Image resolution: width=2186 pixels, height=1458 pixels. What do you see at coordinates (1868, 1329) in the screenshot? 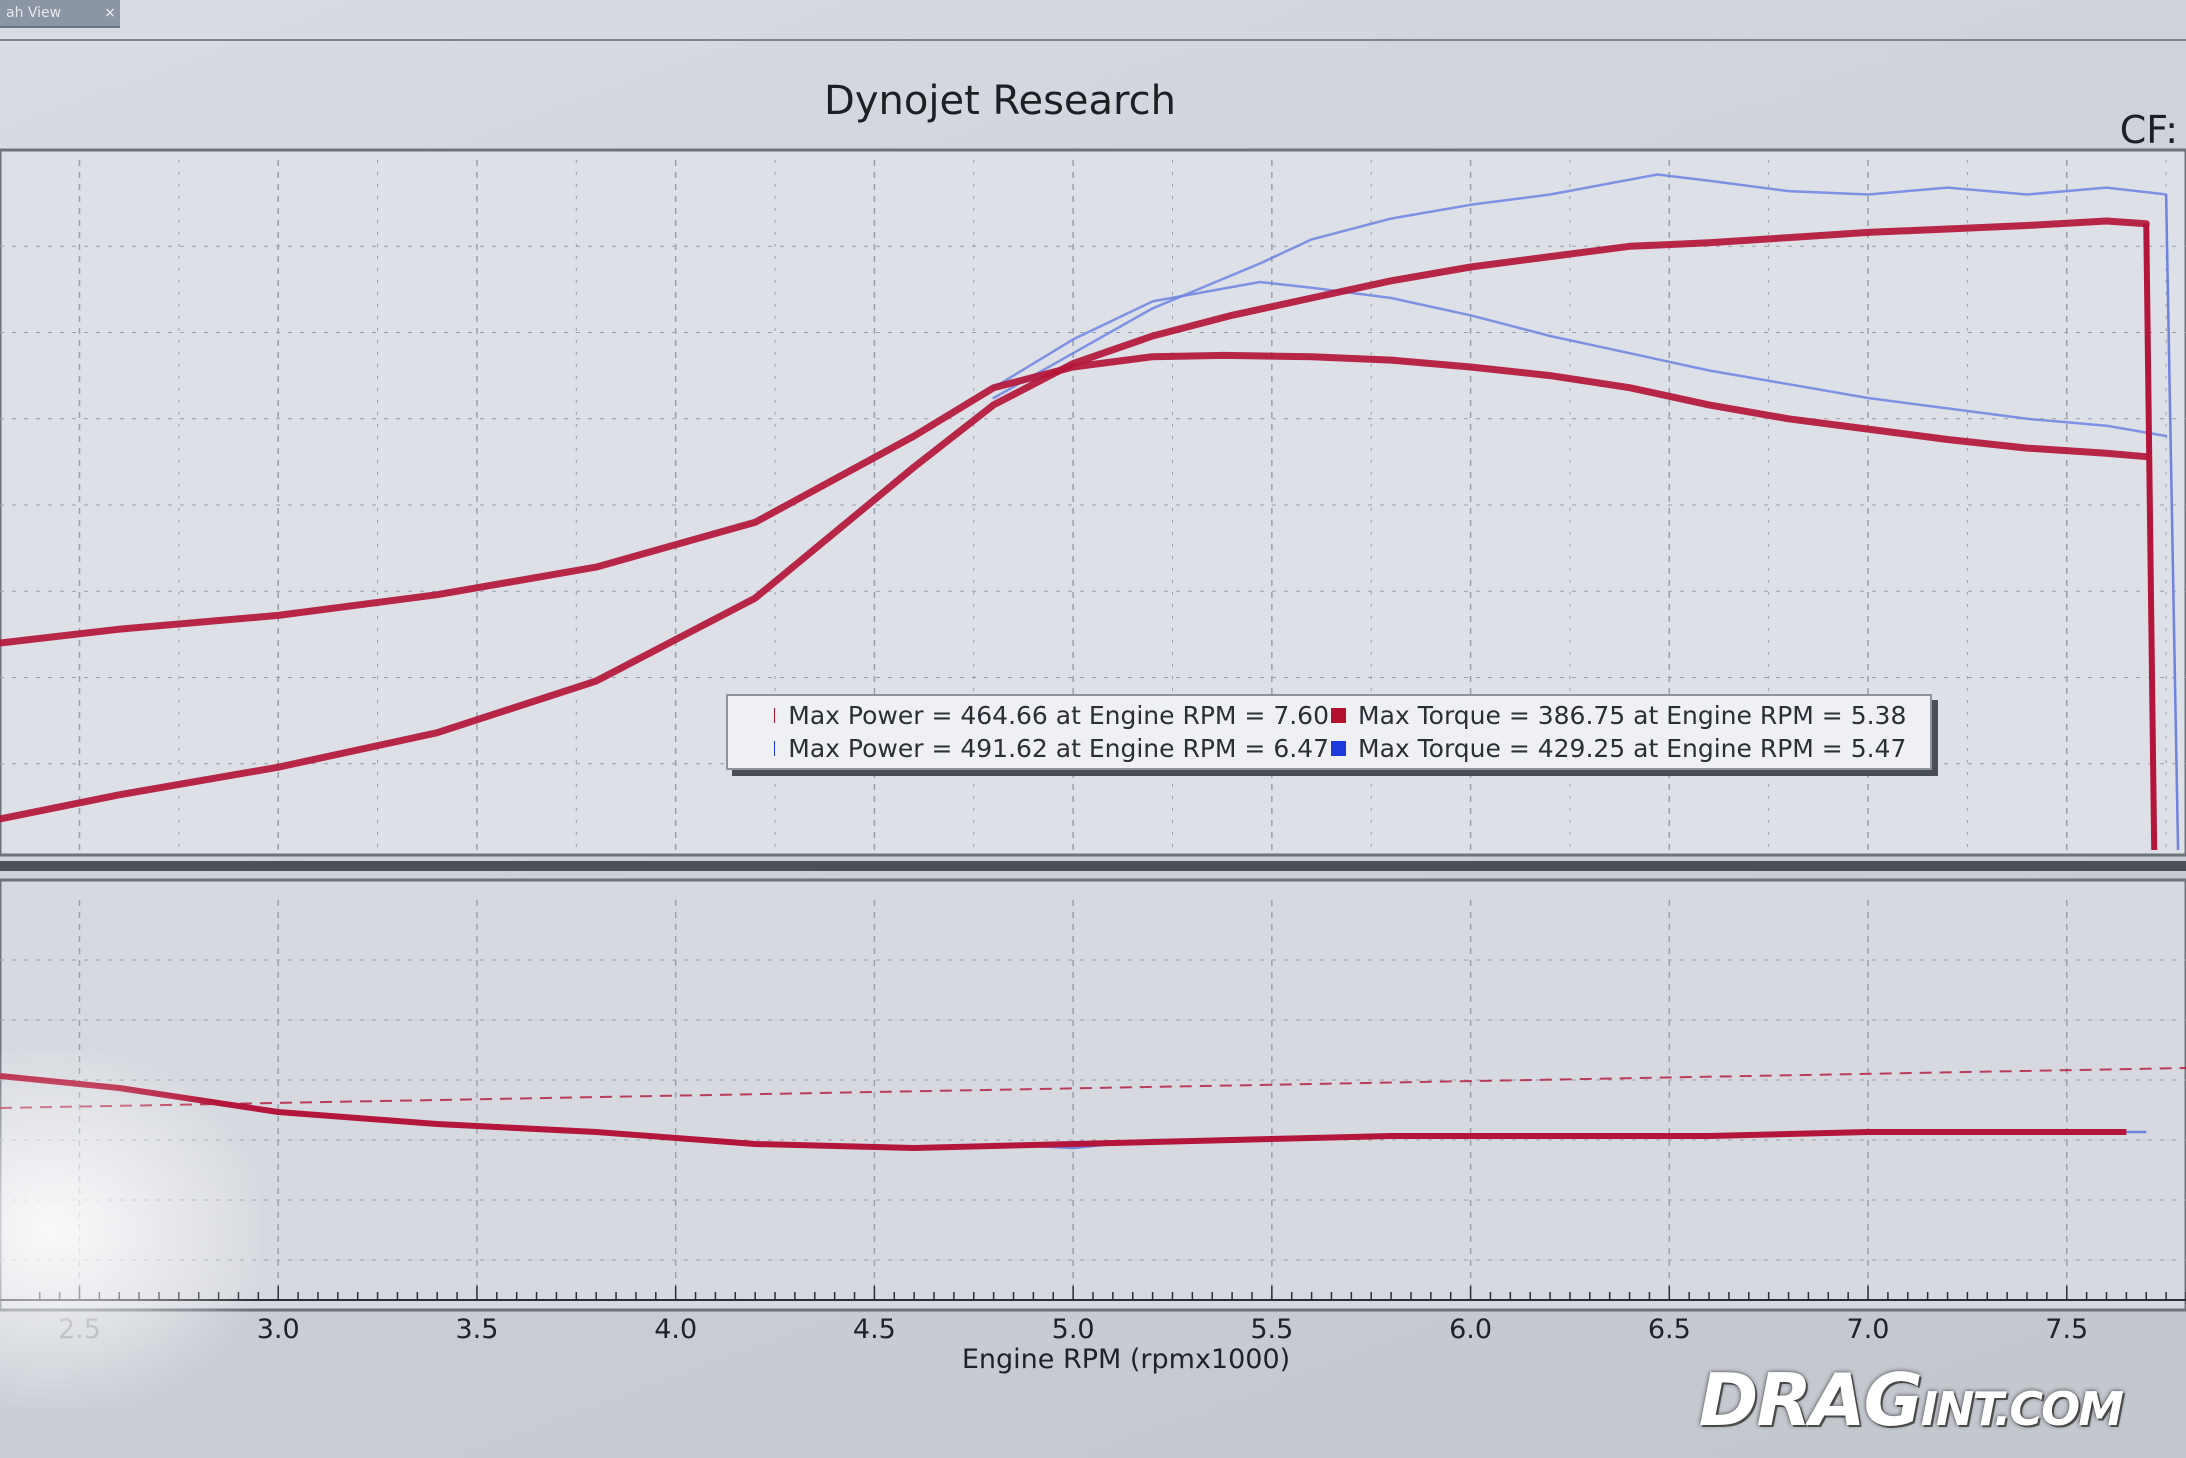
I see `x-tick-label: 7.0` at bounding box center [1868, 1329].